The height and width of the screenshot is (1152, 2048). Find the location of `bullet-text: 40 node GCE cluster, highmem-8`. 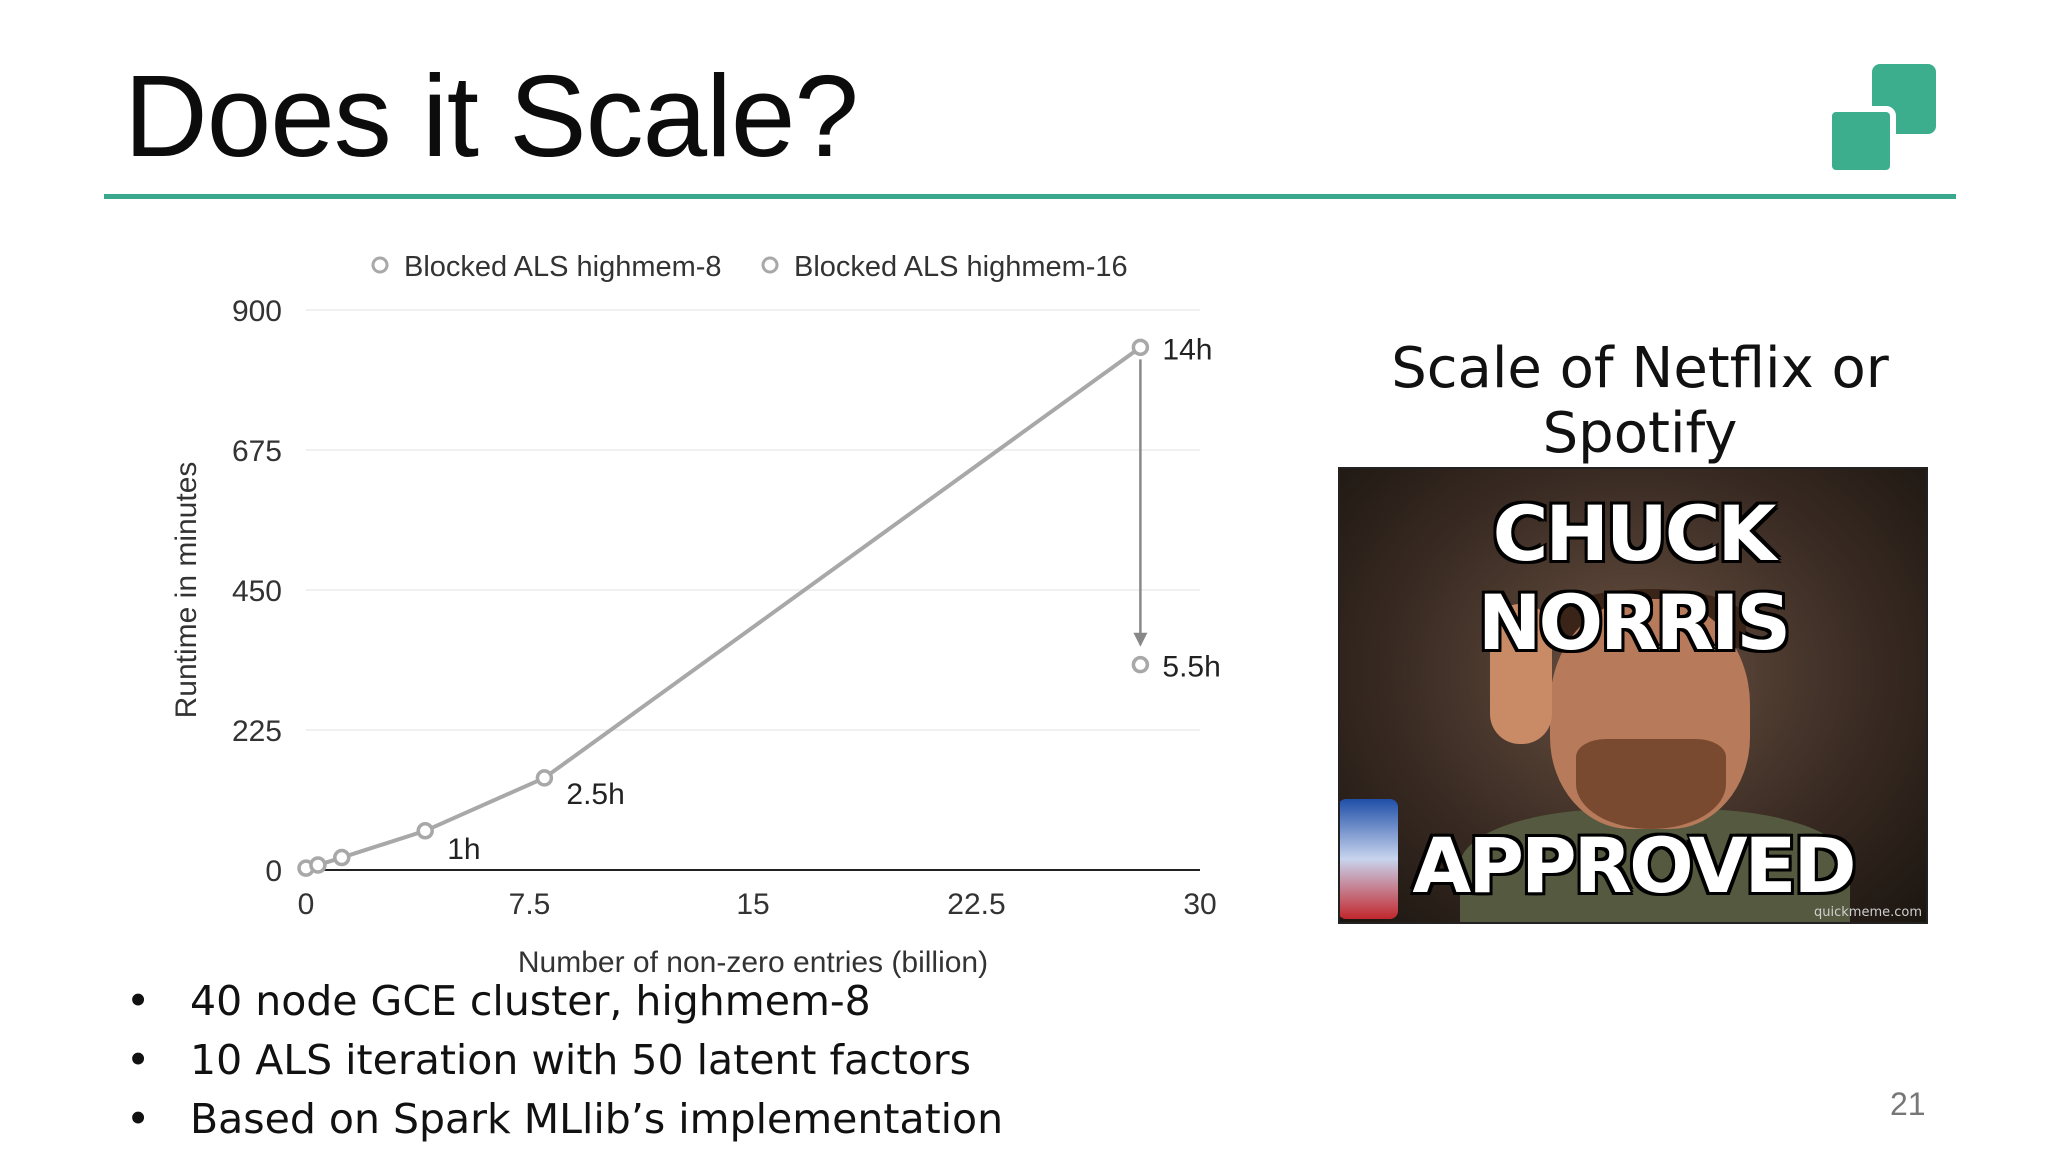

bullet-text: 40 node GCE cluster, highmem-8 is located at coordinates (530, 1001).